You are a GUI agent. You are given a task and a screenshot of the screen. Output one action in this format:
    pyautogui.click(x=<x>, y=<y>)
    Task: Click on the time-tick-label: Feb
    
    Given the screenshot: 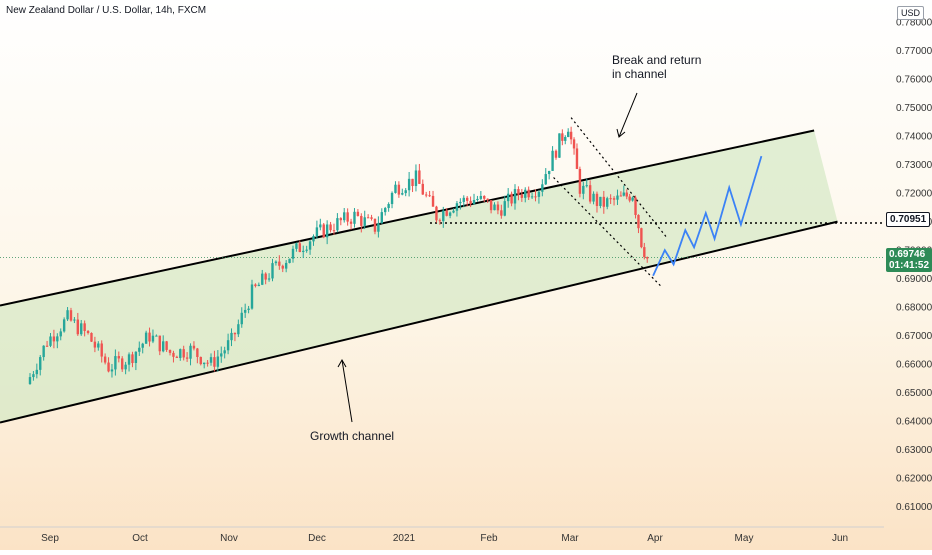 What is the action you would take?
    pyautogui.click(x=489, y=538)
    